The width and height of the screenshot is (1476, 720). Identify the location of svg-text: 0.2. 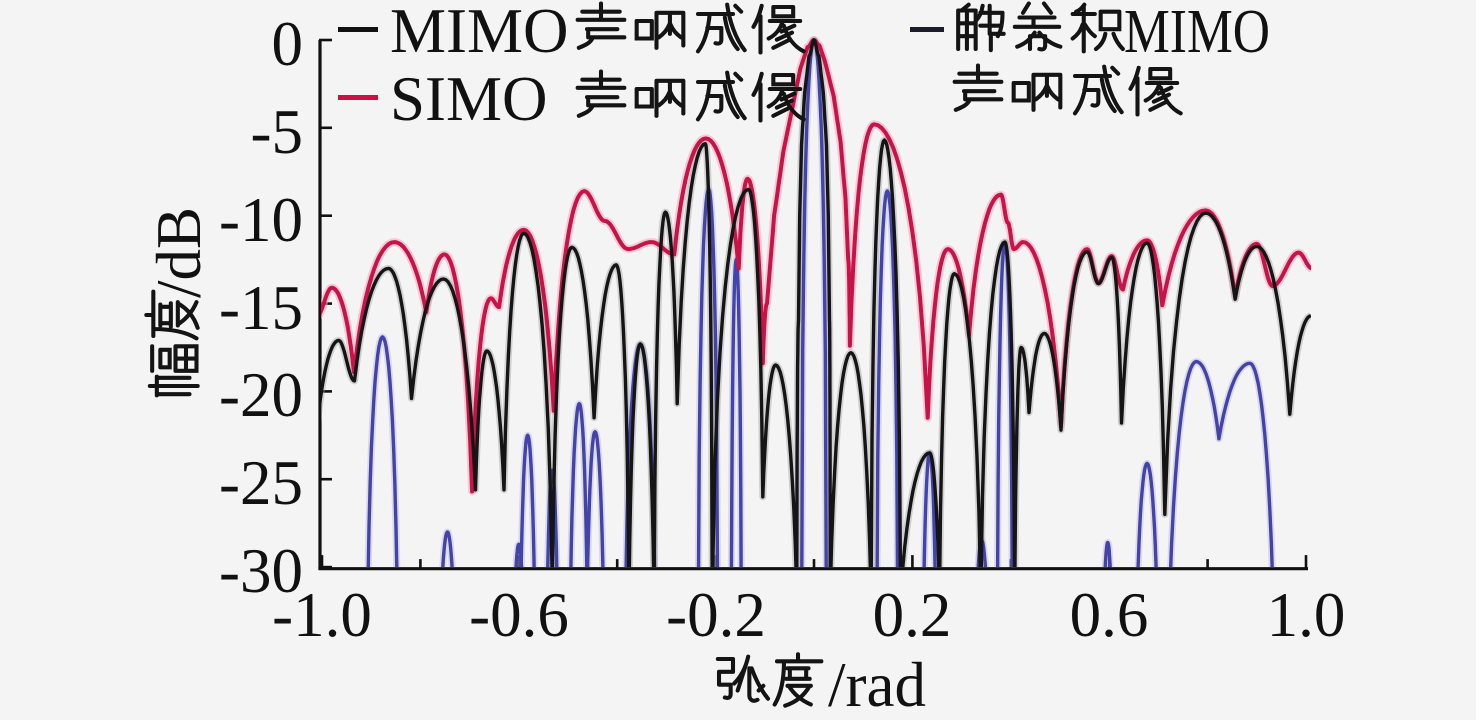
(912, 615).